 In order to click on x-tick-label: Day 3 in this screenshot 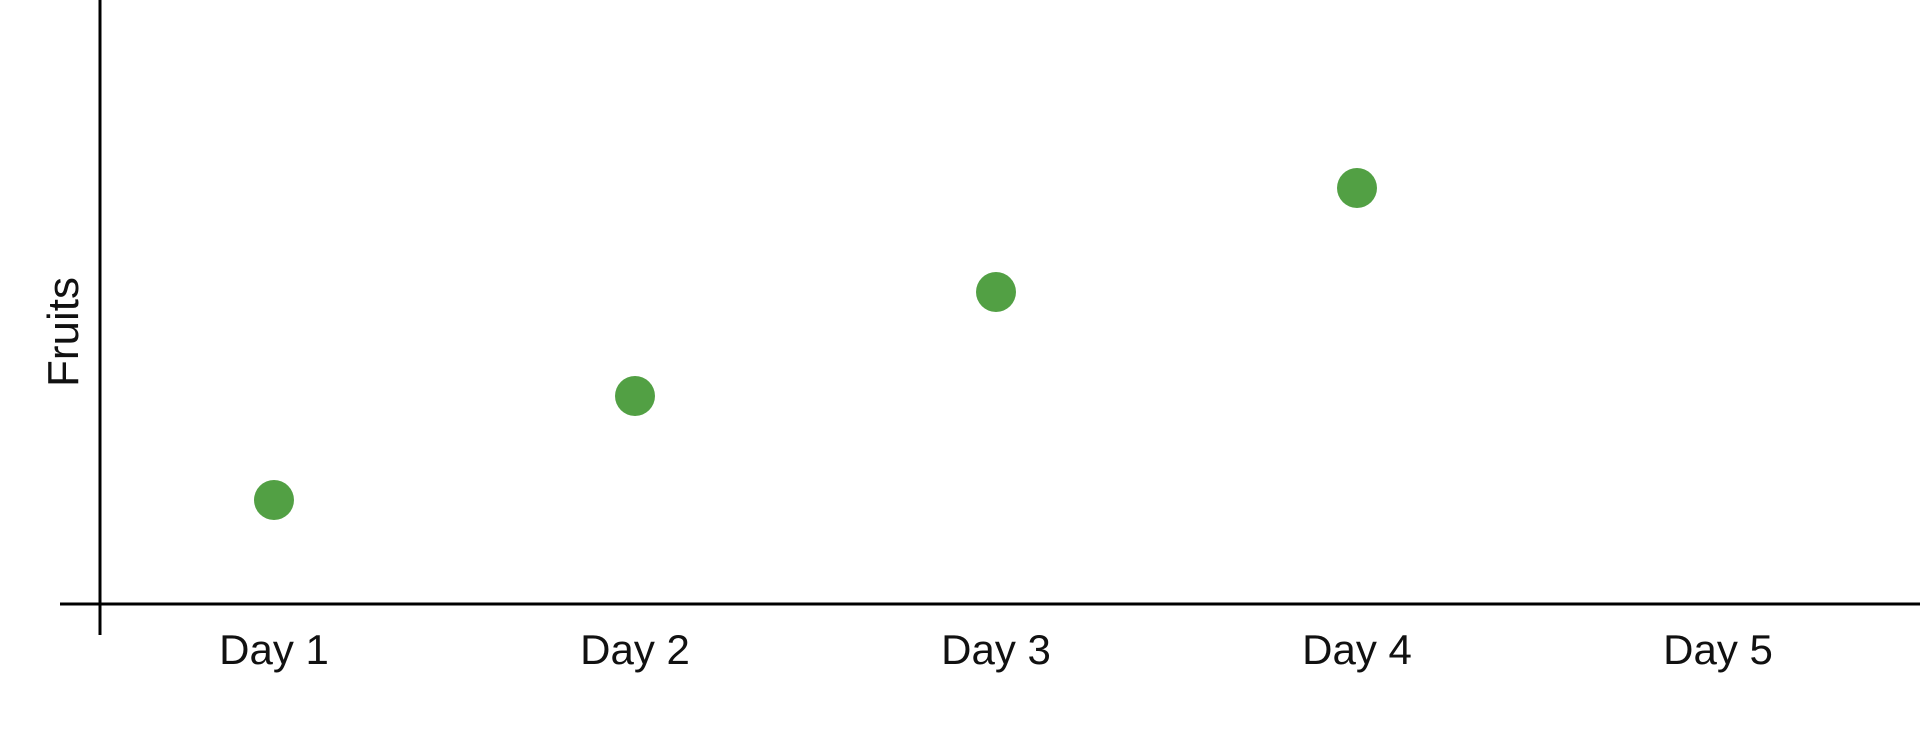, I will do `click(996, 649)`.